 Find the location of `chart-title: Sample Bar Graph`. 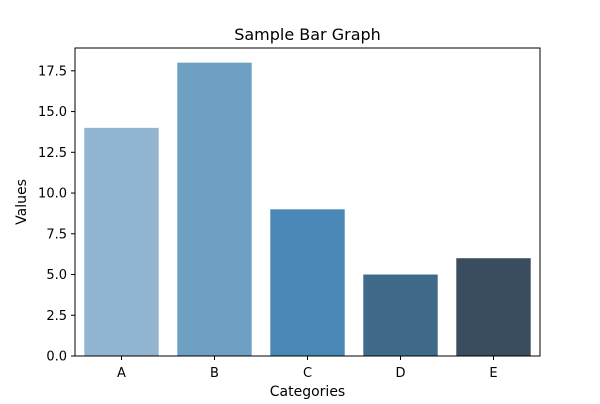

chart-title: Sample Bar Graph is located at coordinates (307, 34).